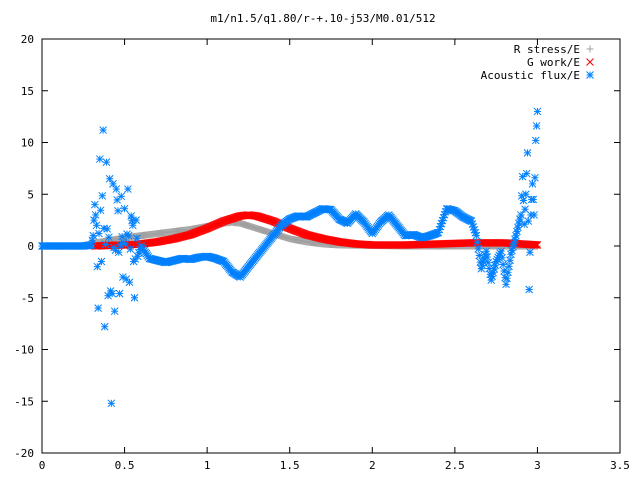  I want to click on legend-label: G work/E, so click(553, 62).